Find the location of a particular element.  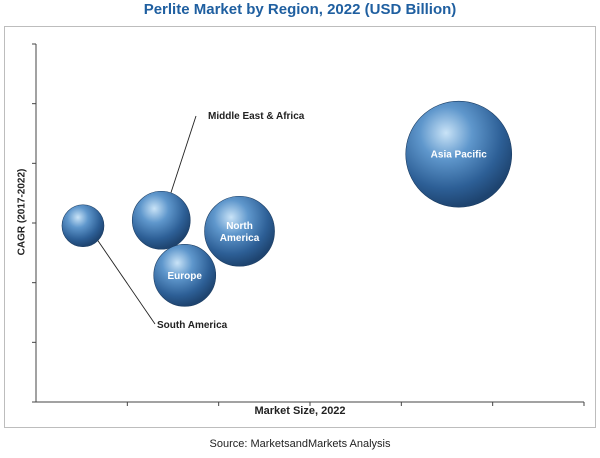

bubble-asia-pacific is located at coordinates (459, 154).